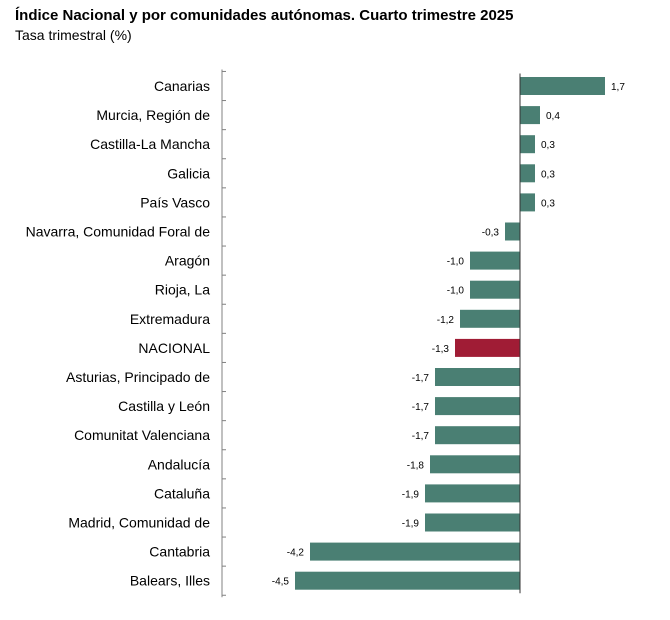 The image size is (670, 620). What do you see at coordinates (142, 435) in the screenshot?
I see `category-label: Comunitat Valenciana` at bounding box center [142, 435].